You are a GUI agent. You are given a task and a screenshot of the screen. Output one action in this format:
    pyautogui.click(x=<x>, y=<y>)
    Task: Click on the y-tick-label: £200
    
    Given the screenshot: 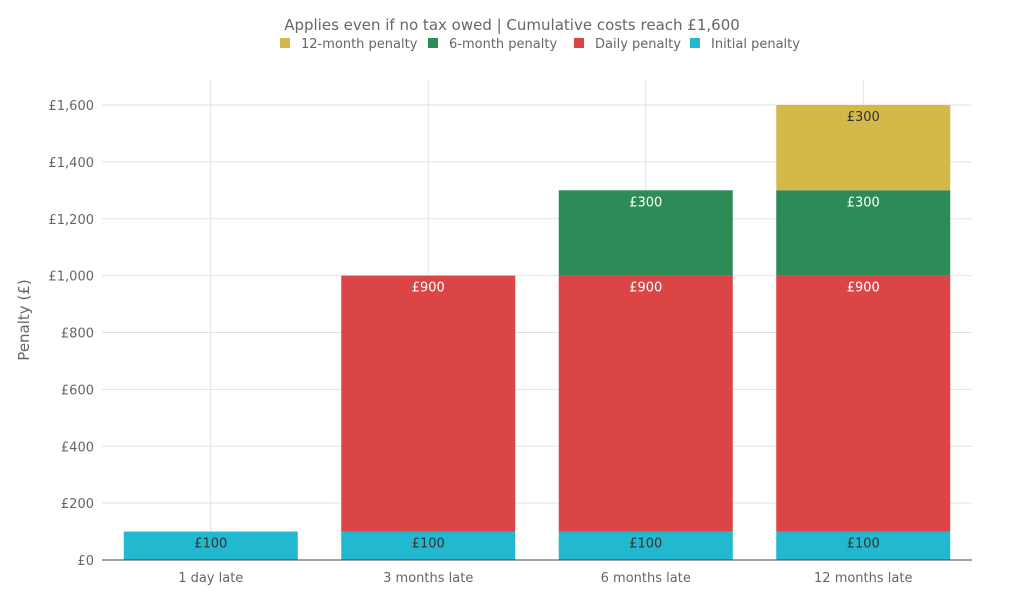 What is the action you would take?
    pyautogui.click(x=77, y=504)
    